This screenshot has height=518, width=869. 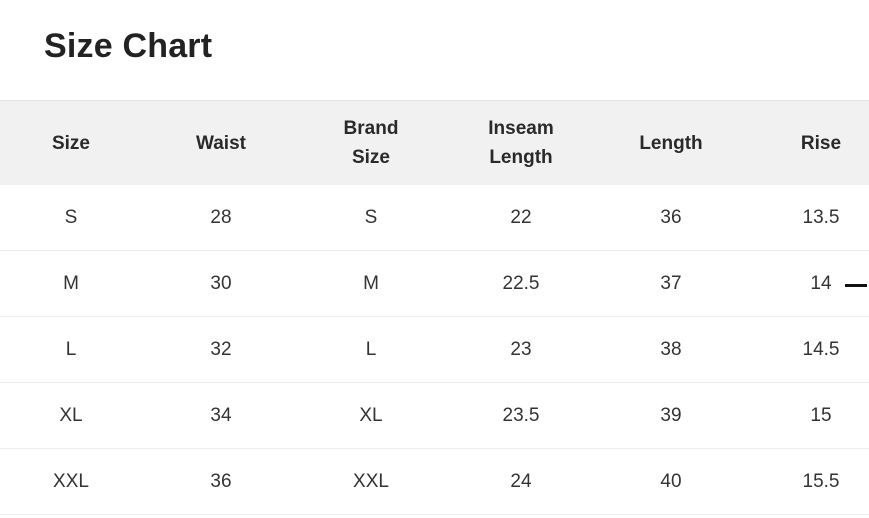 I want to click on table-cell: 15.5, so click(x=807, y=481).